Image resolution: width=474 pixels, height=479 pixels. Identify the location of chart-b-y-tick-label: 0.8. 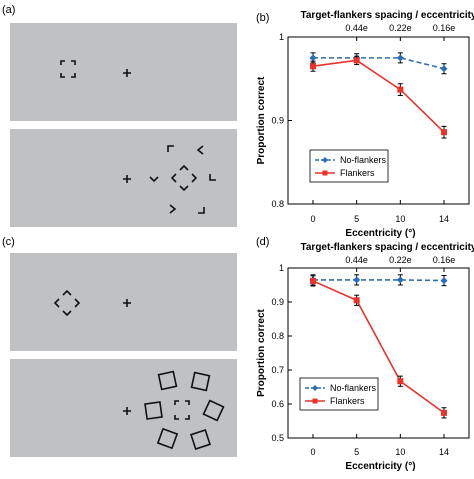
(277, 204).